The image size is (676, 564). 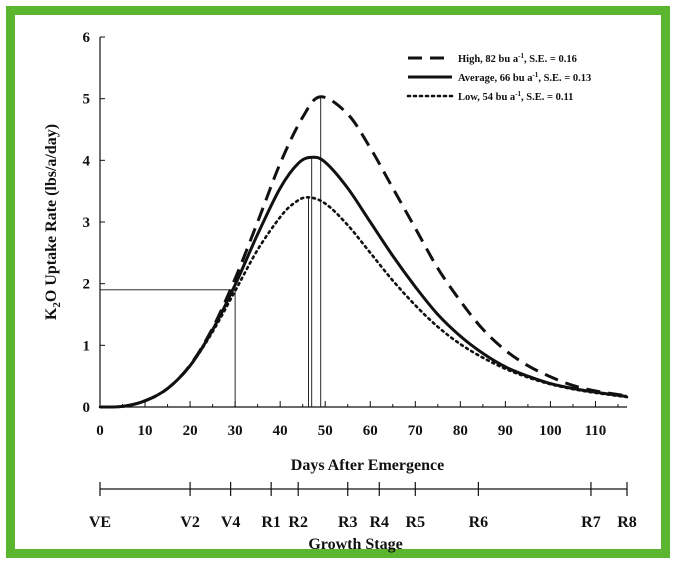 I want to click on y-axis-title: K2O Uptake Rate (lbs/a/day), so click(x=53, y=222).